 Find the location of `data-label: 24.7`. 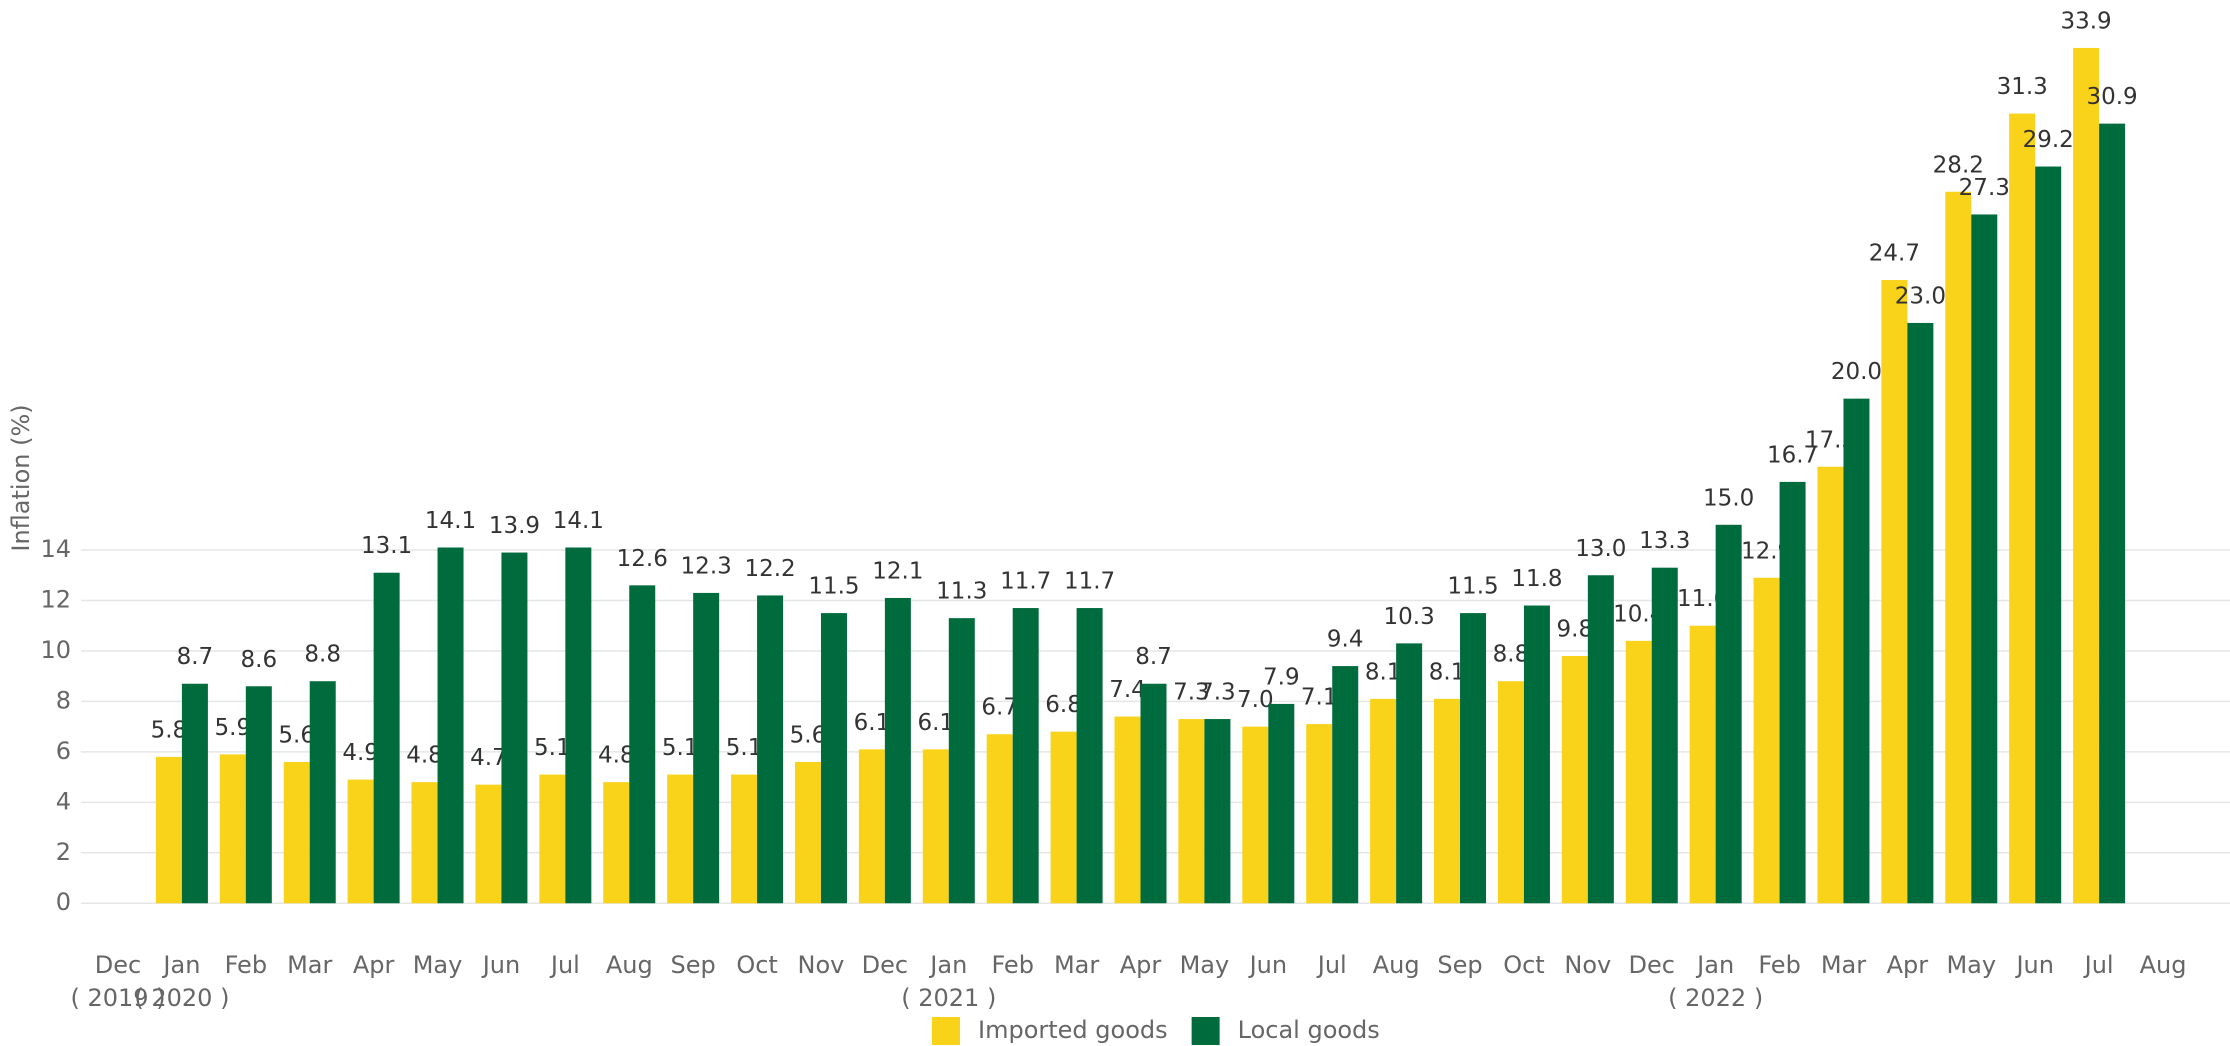

data-label: 24.7 is located at coordinates (1894, 254).